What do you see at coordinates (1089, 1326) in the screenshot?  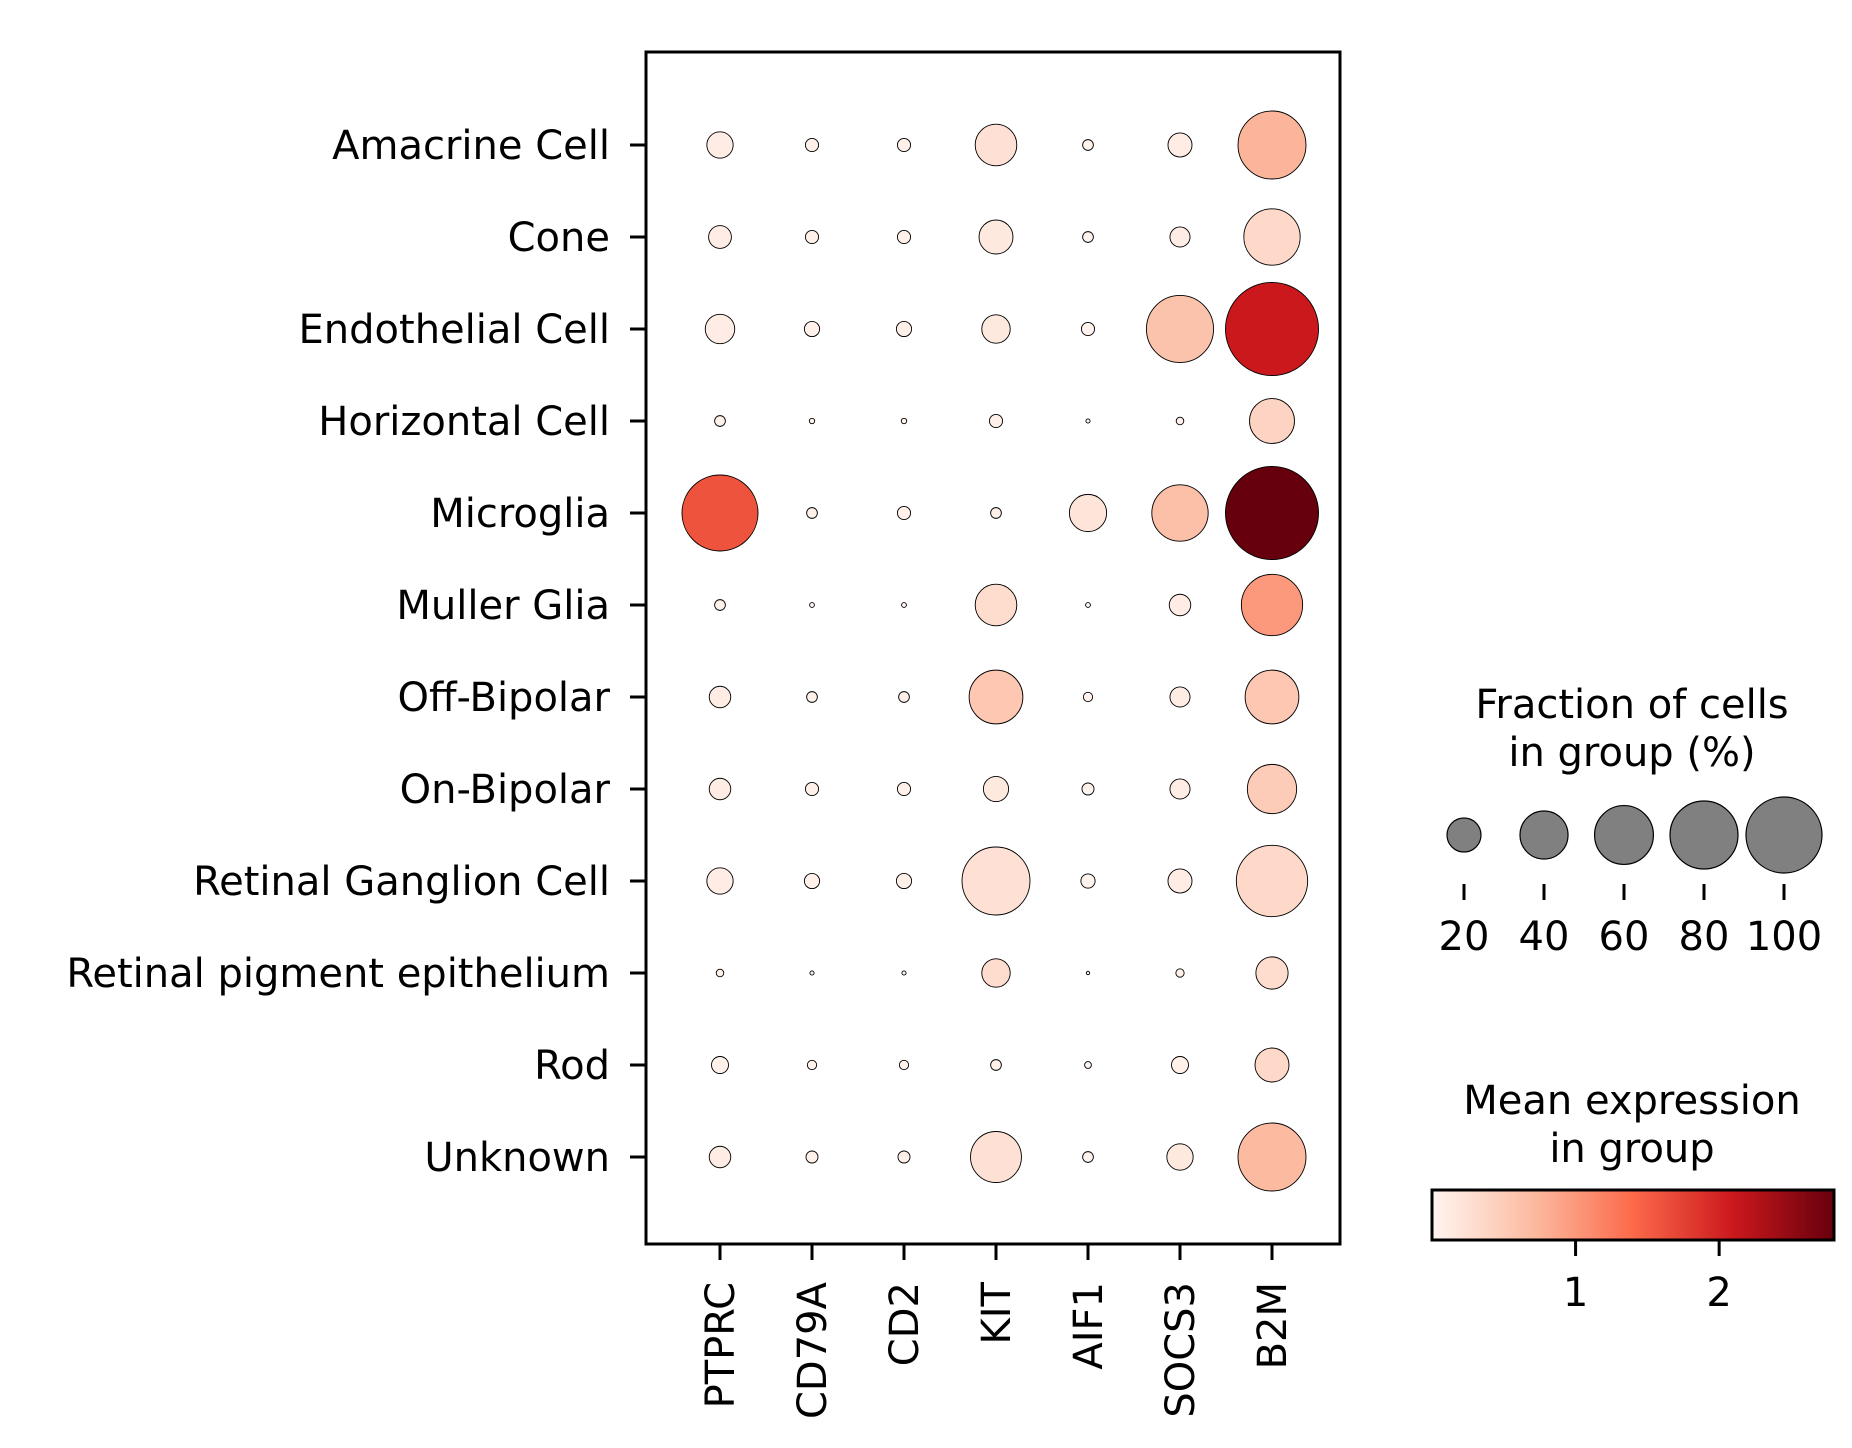 I see `column-label: AIF1` at bounding box center [1089, 1326].